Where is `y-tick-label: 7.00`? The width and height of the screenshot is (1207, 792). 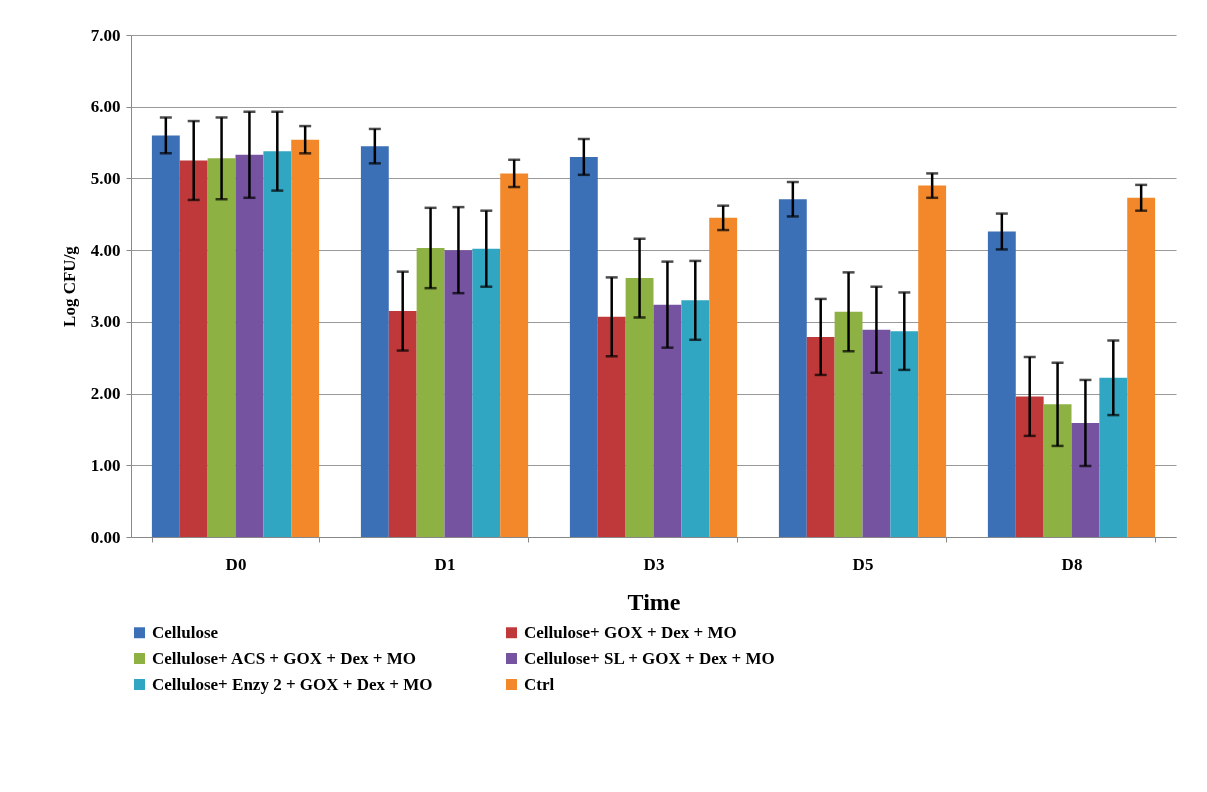
y-tick-label: 7.00 is located at coordinates (105, 35).